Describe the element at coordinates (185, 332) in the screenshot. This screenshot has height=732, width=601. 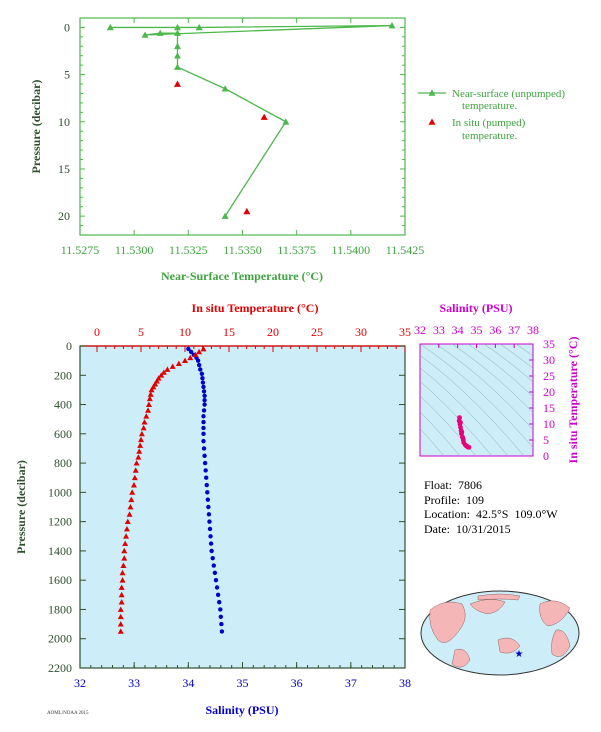
I see `temperature-tick-label: 10` at that location.